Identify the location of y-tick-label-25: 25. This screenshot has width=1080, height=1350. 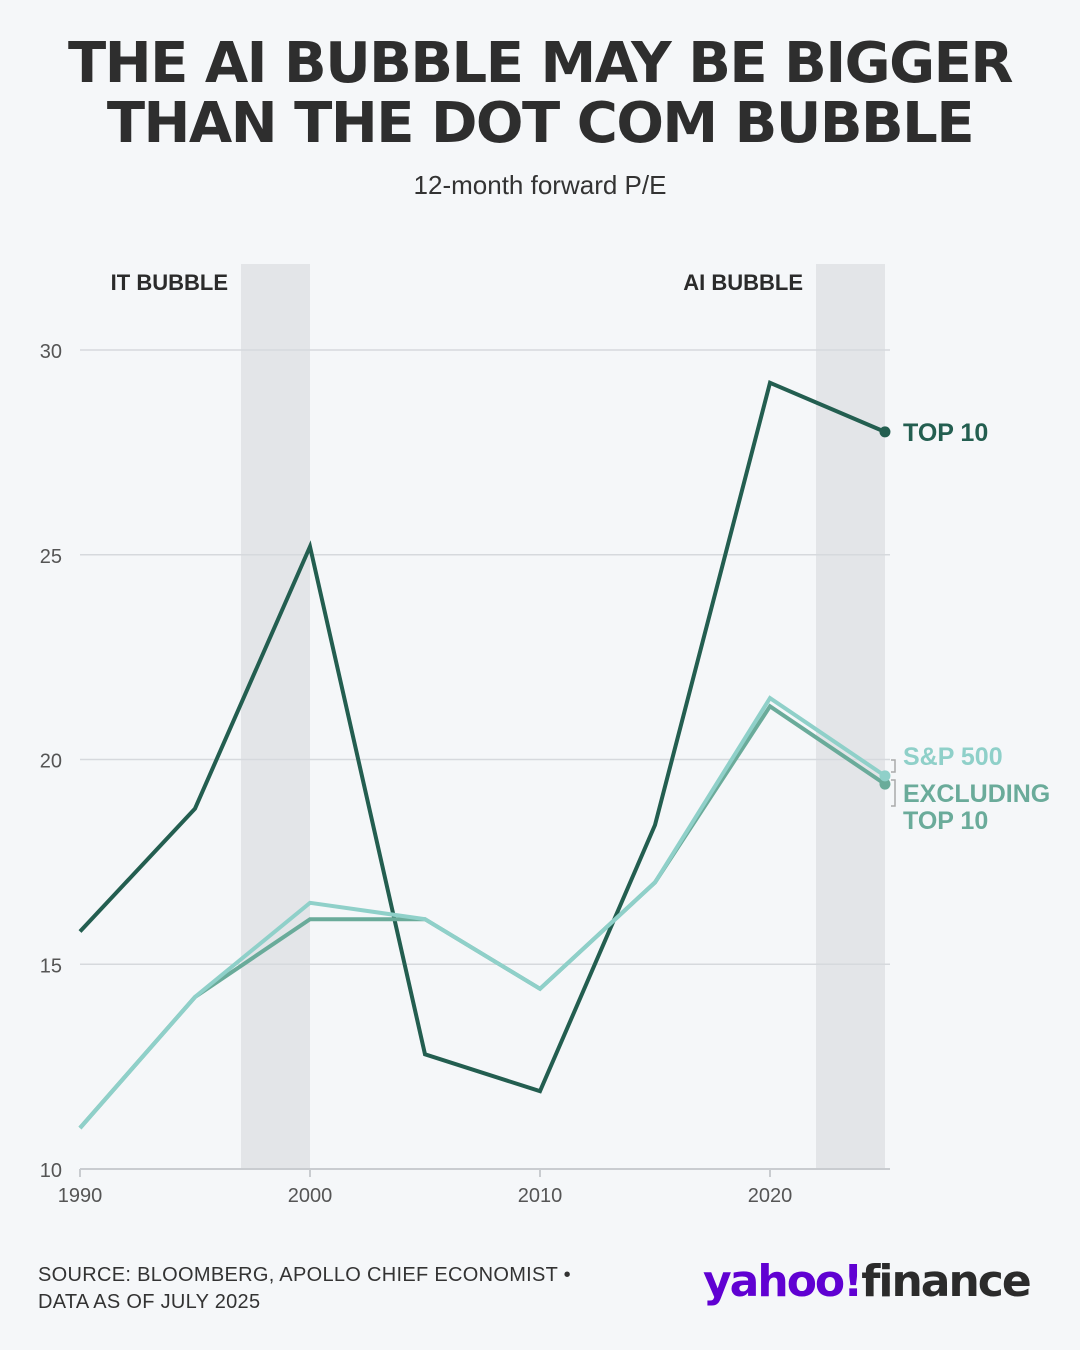
(51, 557).